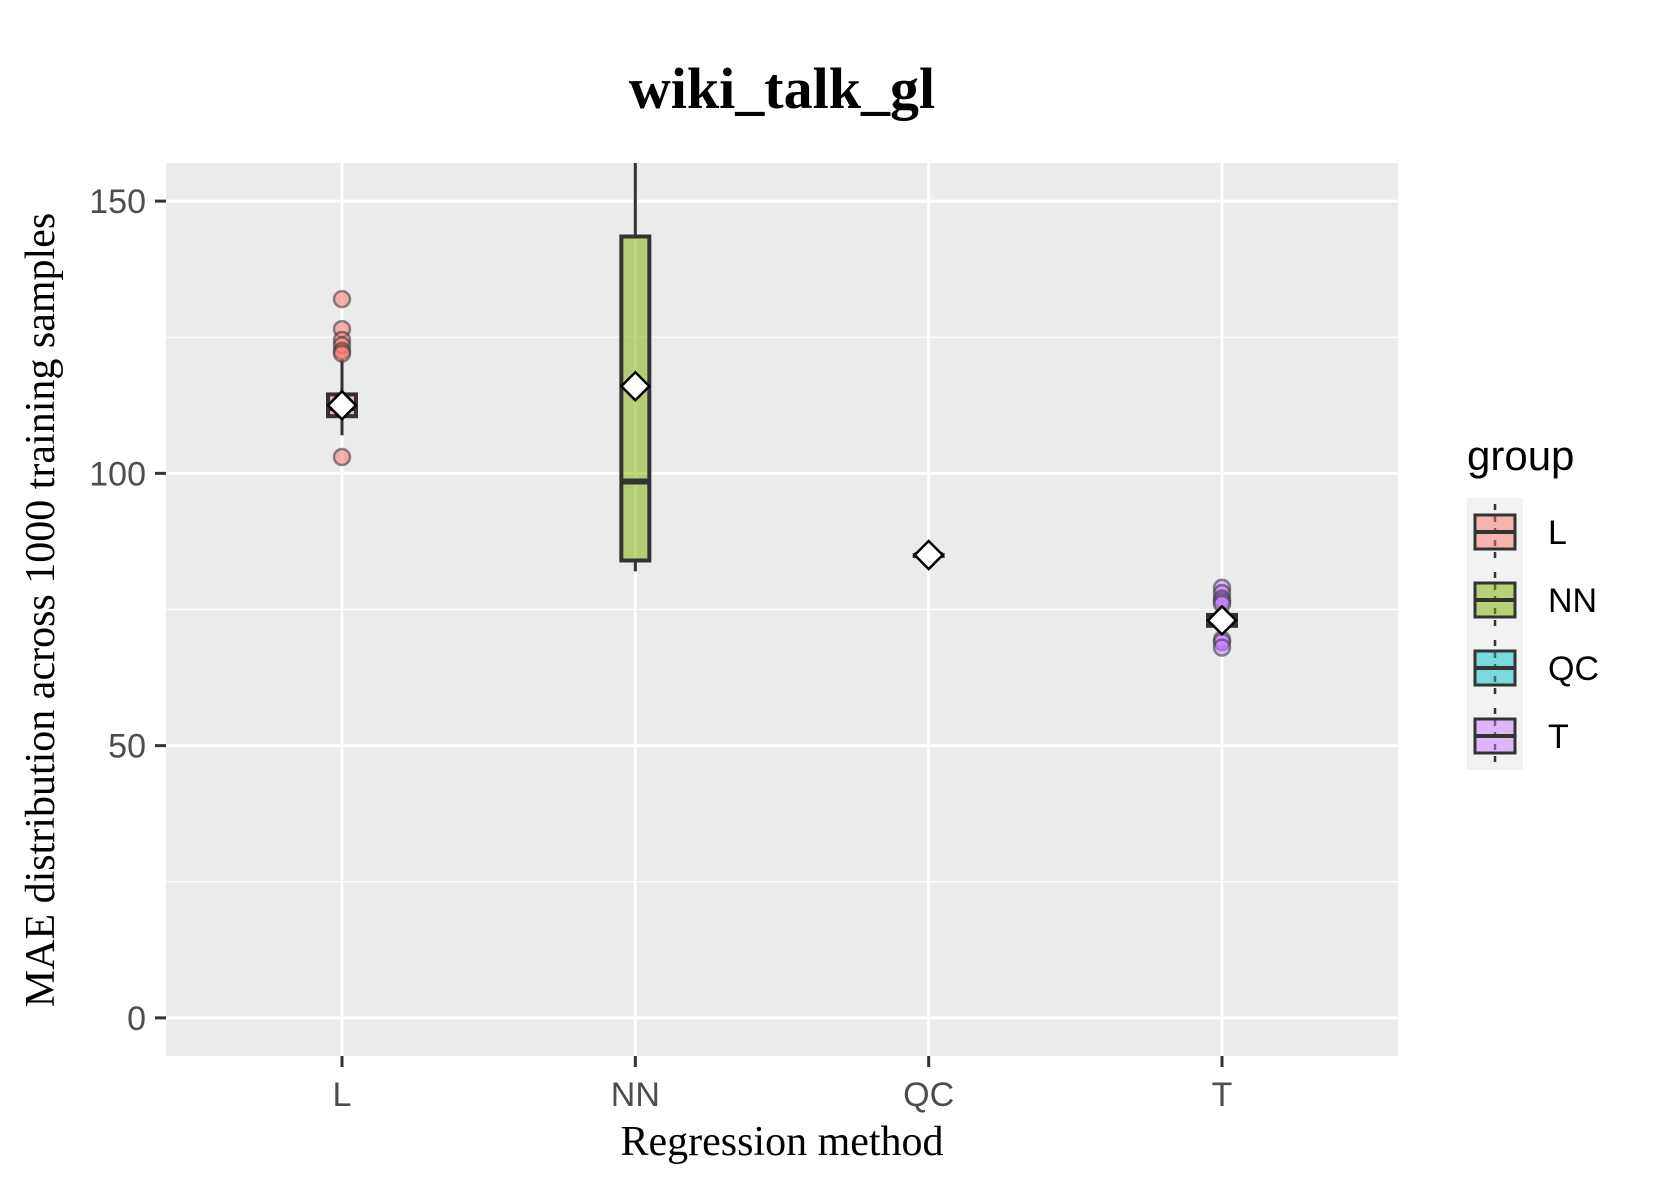 This screenshot has height=1181, width=1653. Describe the element at coordinates (342, 378) in the screenshot. I see `box-group-l` at that location.